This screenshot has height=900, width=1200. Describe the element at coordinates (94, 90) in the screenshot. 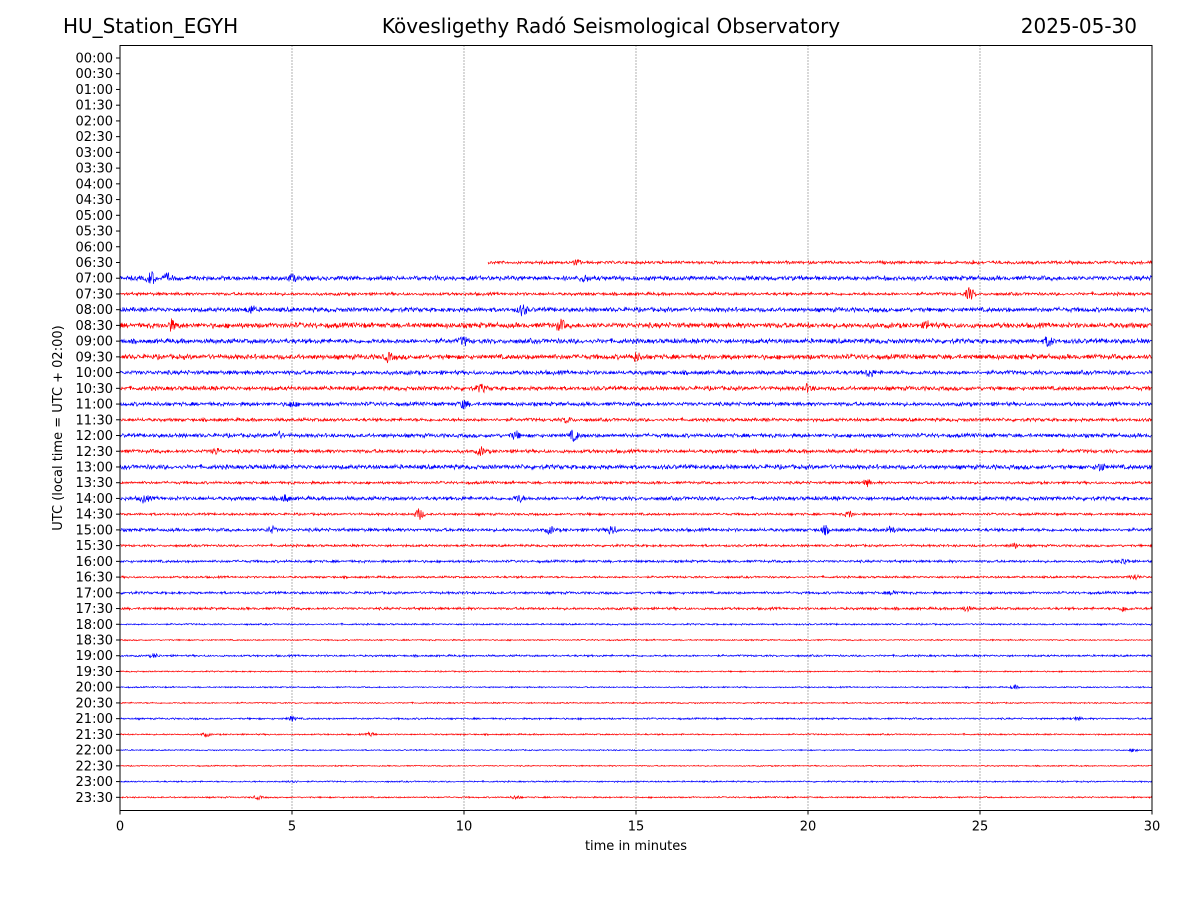

I see `y-tick-label: 01:00` at that location.